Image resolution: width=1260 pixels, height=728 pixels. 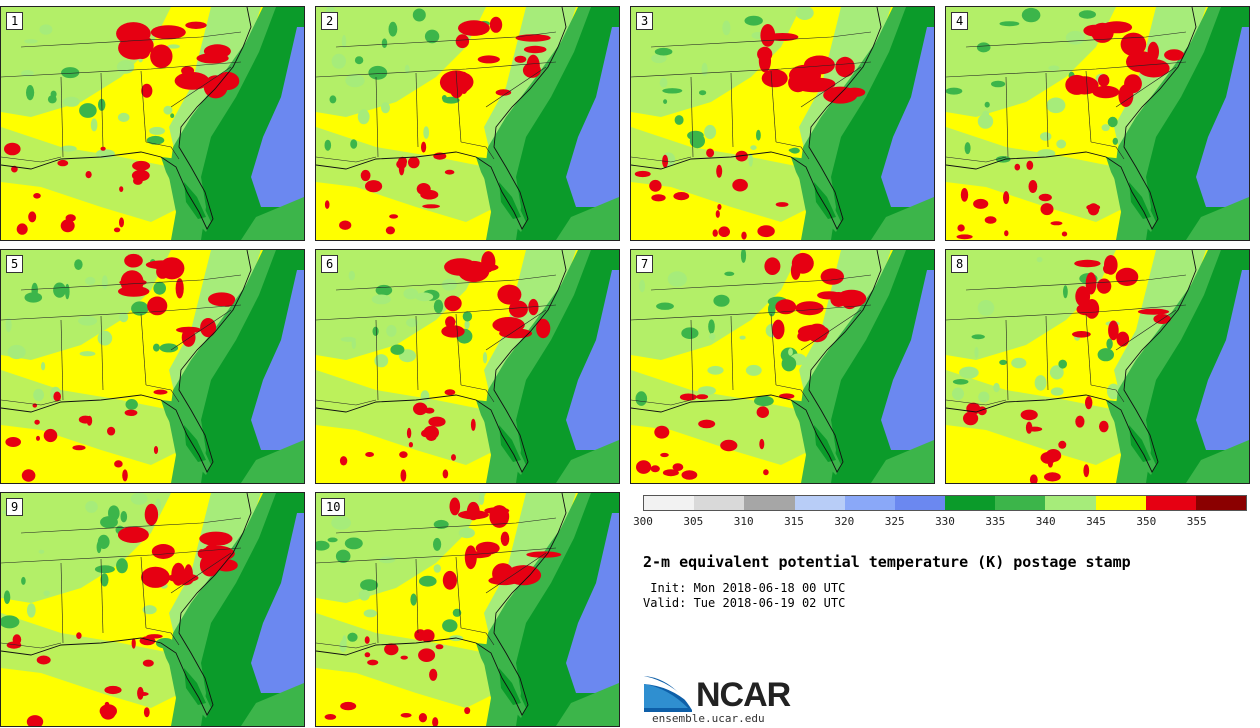 I want to click on colorbar, so click(x=945, y=503).